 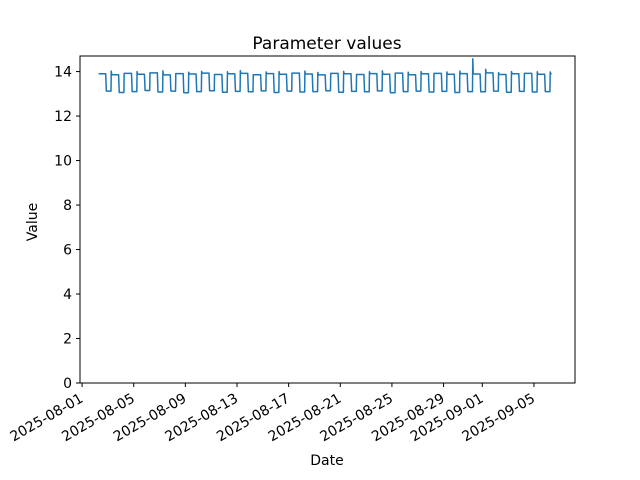 What do you see at coordinates (67, 206) in the screenshot?
I see `y-tick-label: 8` at bounding box center [67, 206].